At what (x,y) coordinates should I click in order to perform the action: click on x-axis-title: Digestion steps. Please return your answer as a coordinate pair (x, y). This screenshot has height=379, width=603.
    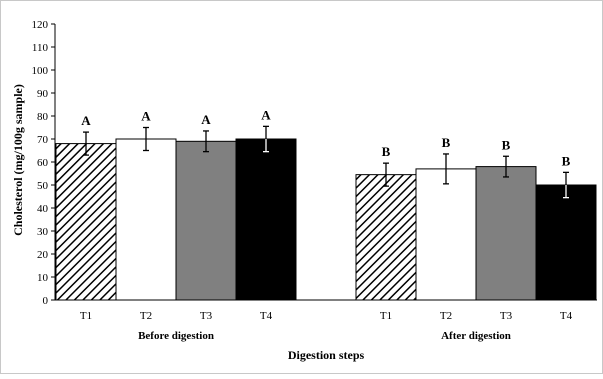
    Looking at the image, I should click on (326, 355).